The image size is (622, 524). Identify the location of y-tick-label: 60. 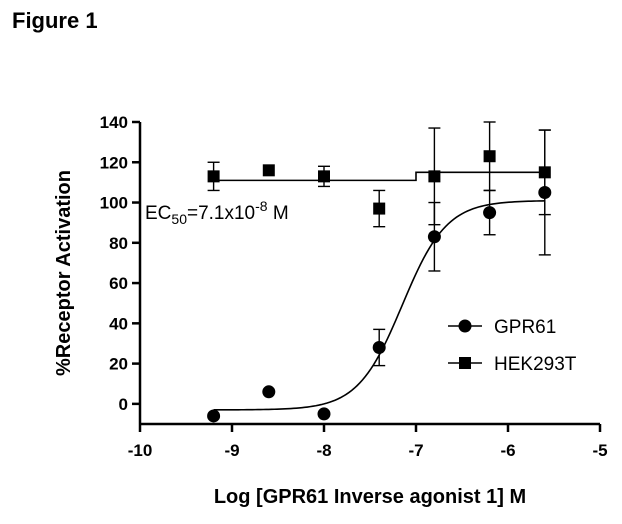
(118, 283).